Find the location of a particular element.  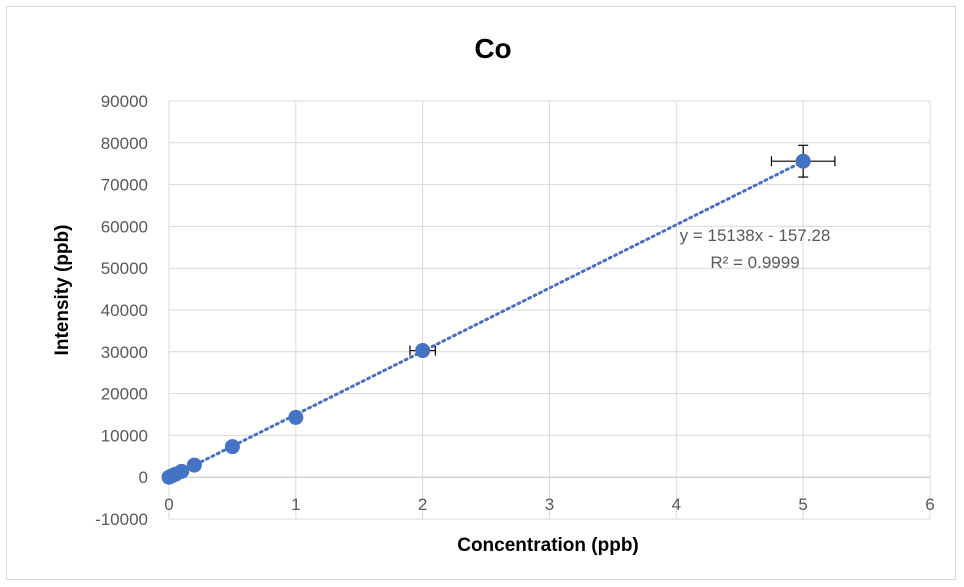

x-tick-label: 4 is located at coordinates (676, 504).